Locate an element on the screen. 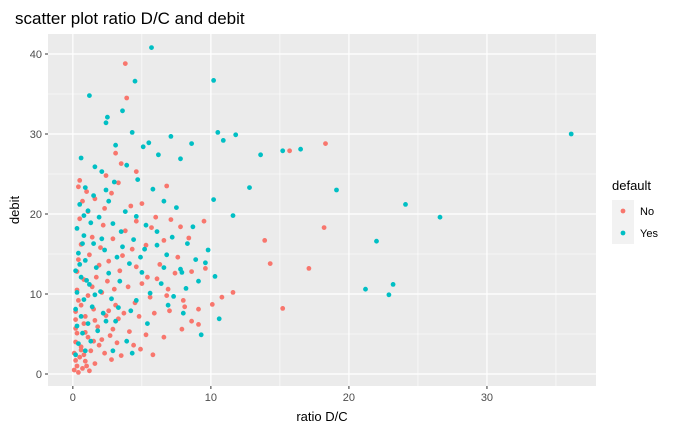 The image size is (684, 433). legend: default No Yes is located at coordinates (635, 211).